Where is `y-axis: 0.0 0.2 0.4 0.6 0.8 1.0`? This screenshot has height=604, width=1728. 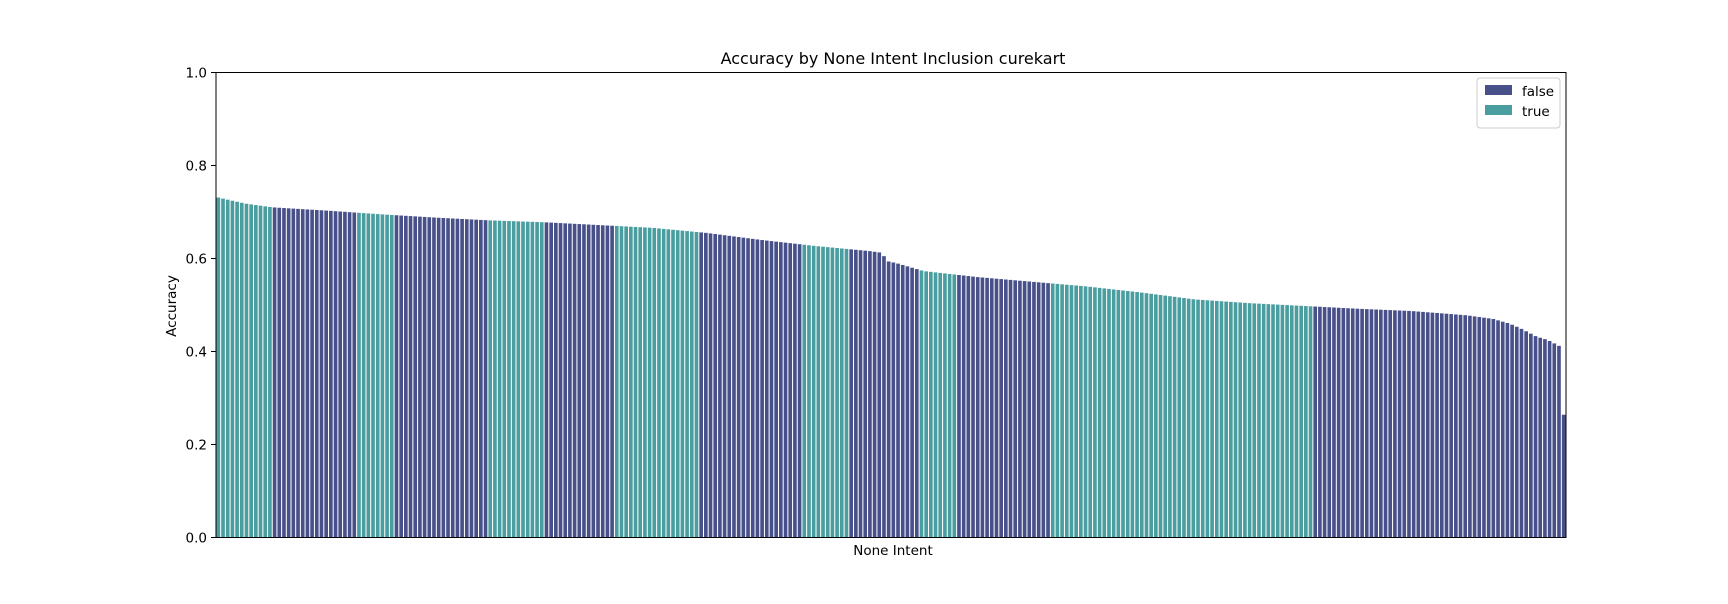
y-axis: 0.0 0.2 0.4 0.6 0.8 1.0 is located at coordinates (201, 306).